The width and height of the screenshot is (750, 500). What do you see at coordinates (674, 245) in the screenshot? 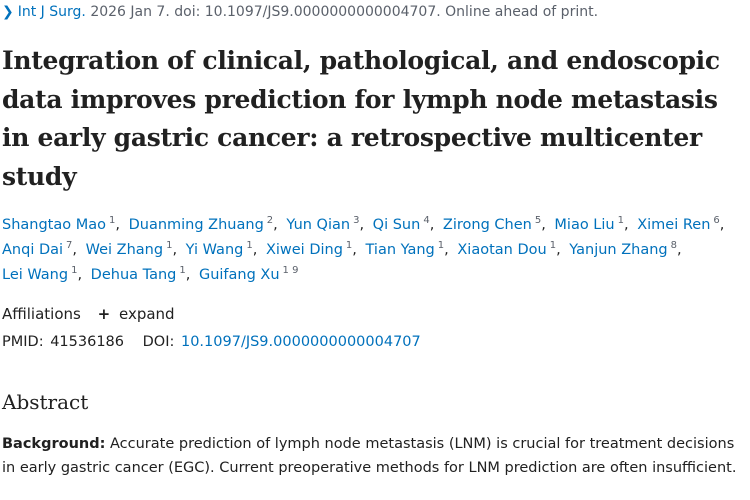
I see `affiliation-number: 8` at bounding box center [674, 245].